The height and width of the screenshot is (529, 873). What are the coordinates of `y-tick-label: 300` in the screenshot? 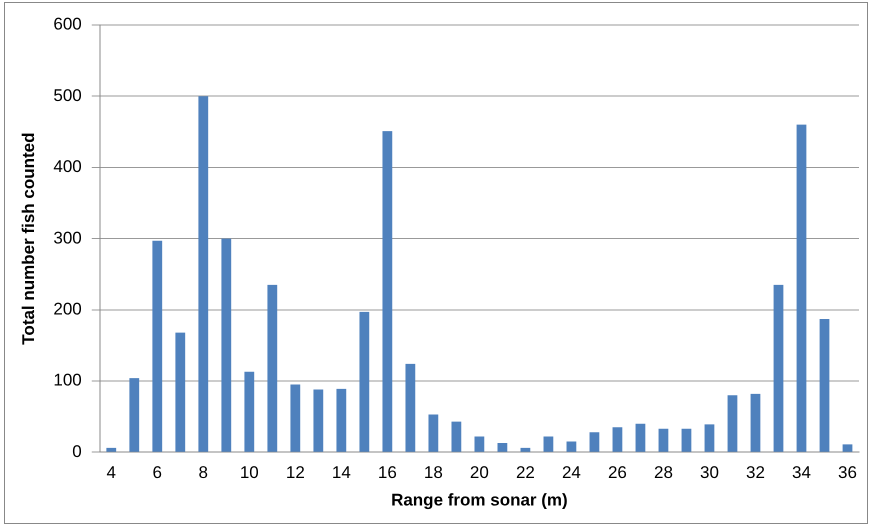 It's located at (67, 238).